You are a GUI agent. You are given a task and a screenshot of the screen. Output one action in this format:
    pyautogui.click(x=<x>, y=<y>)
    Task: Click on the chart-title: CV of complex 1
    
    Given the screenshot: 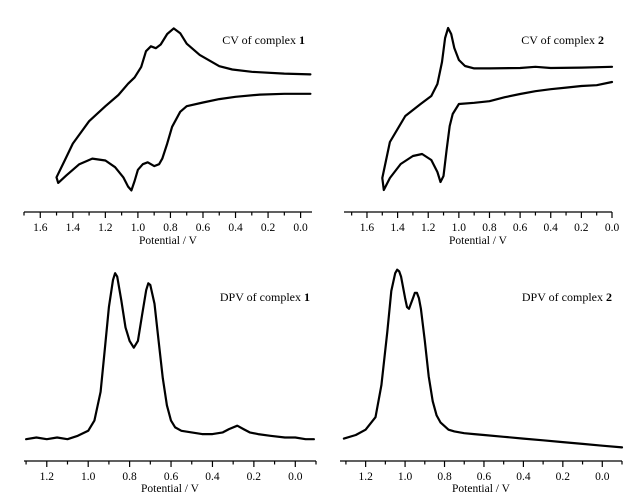 What is the action you would take?
    pyautogui.click(x=263, y=40)
    